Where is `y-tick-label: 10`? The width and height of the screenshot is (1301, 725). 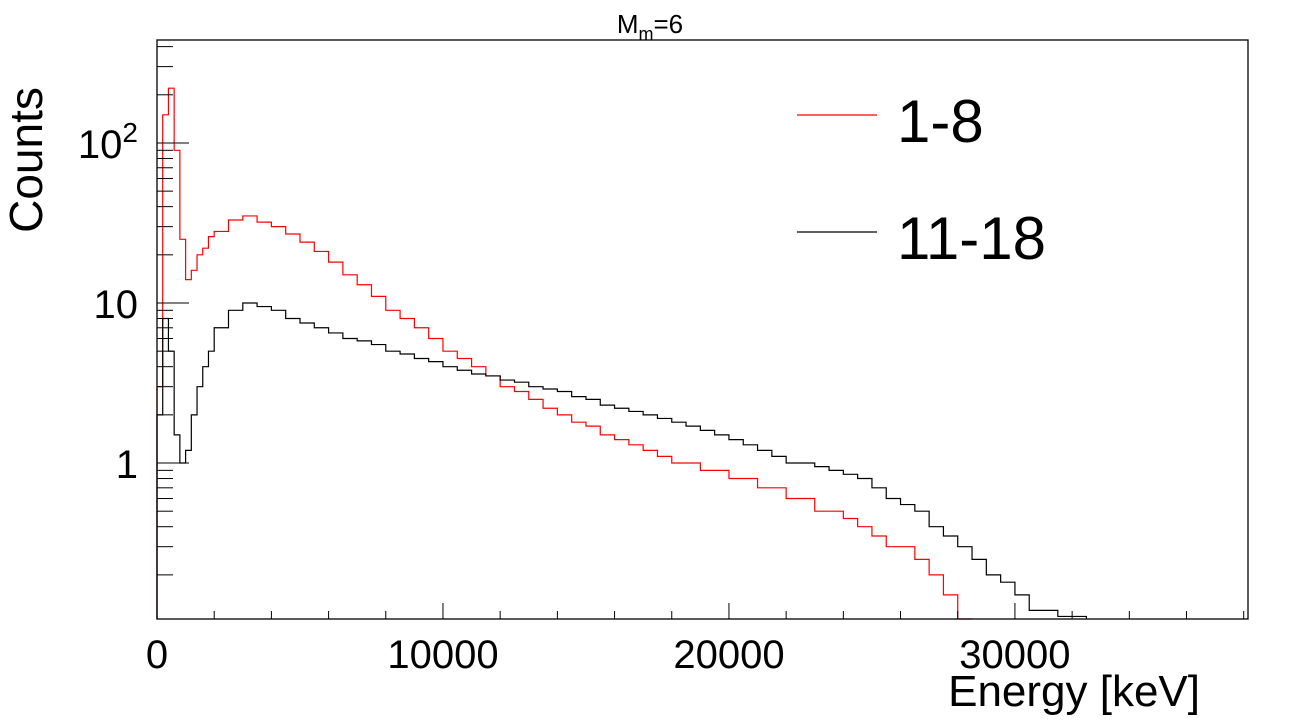 y-tick-label: 10 is located at coordinates (116, 305).